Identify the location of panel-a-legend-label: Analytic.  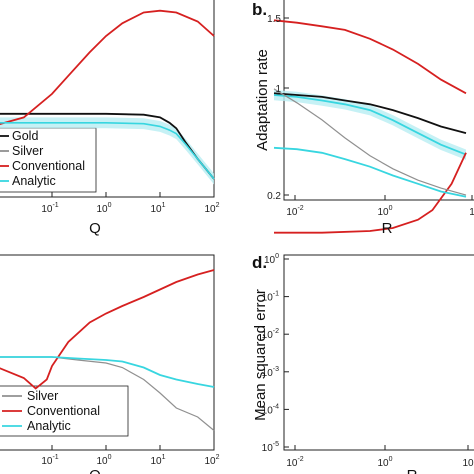
(34, 181).